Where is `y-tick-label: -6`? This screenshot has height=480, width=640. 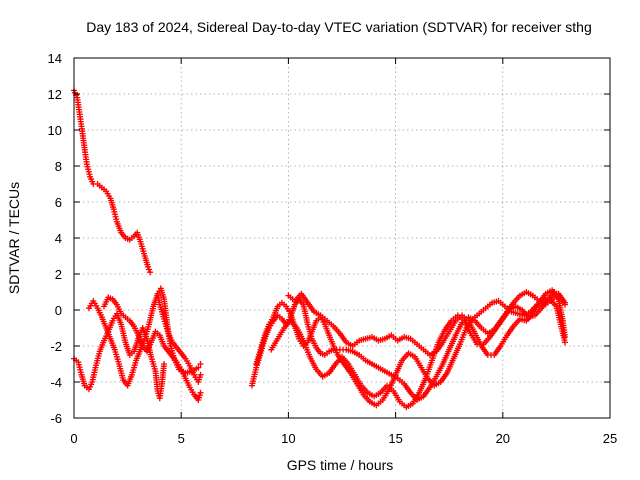 y-tick-label: -6 is located at coordinates (56, 418).